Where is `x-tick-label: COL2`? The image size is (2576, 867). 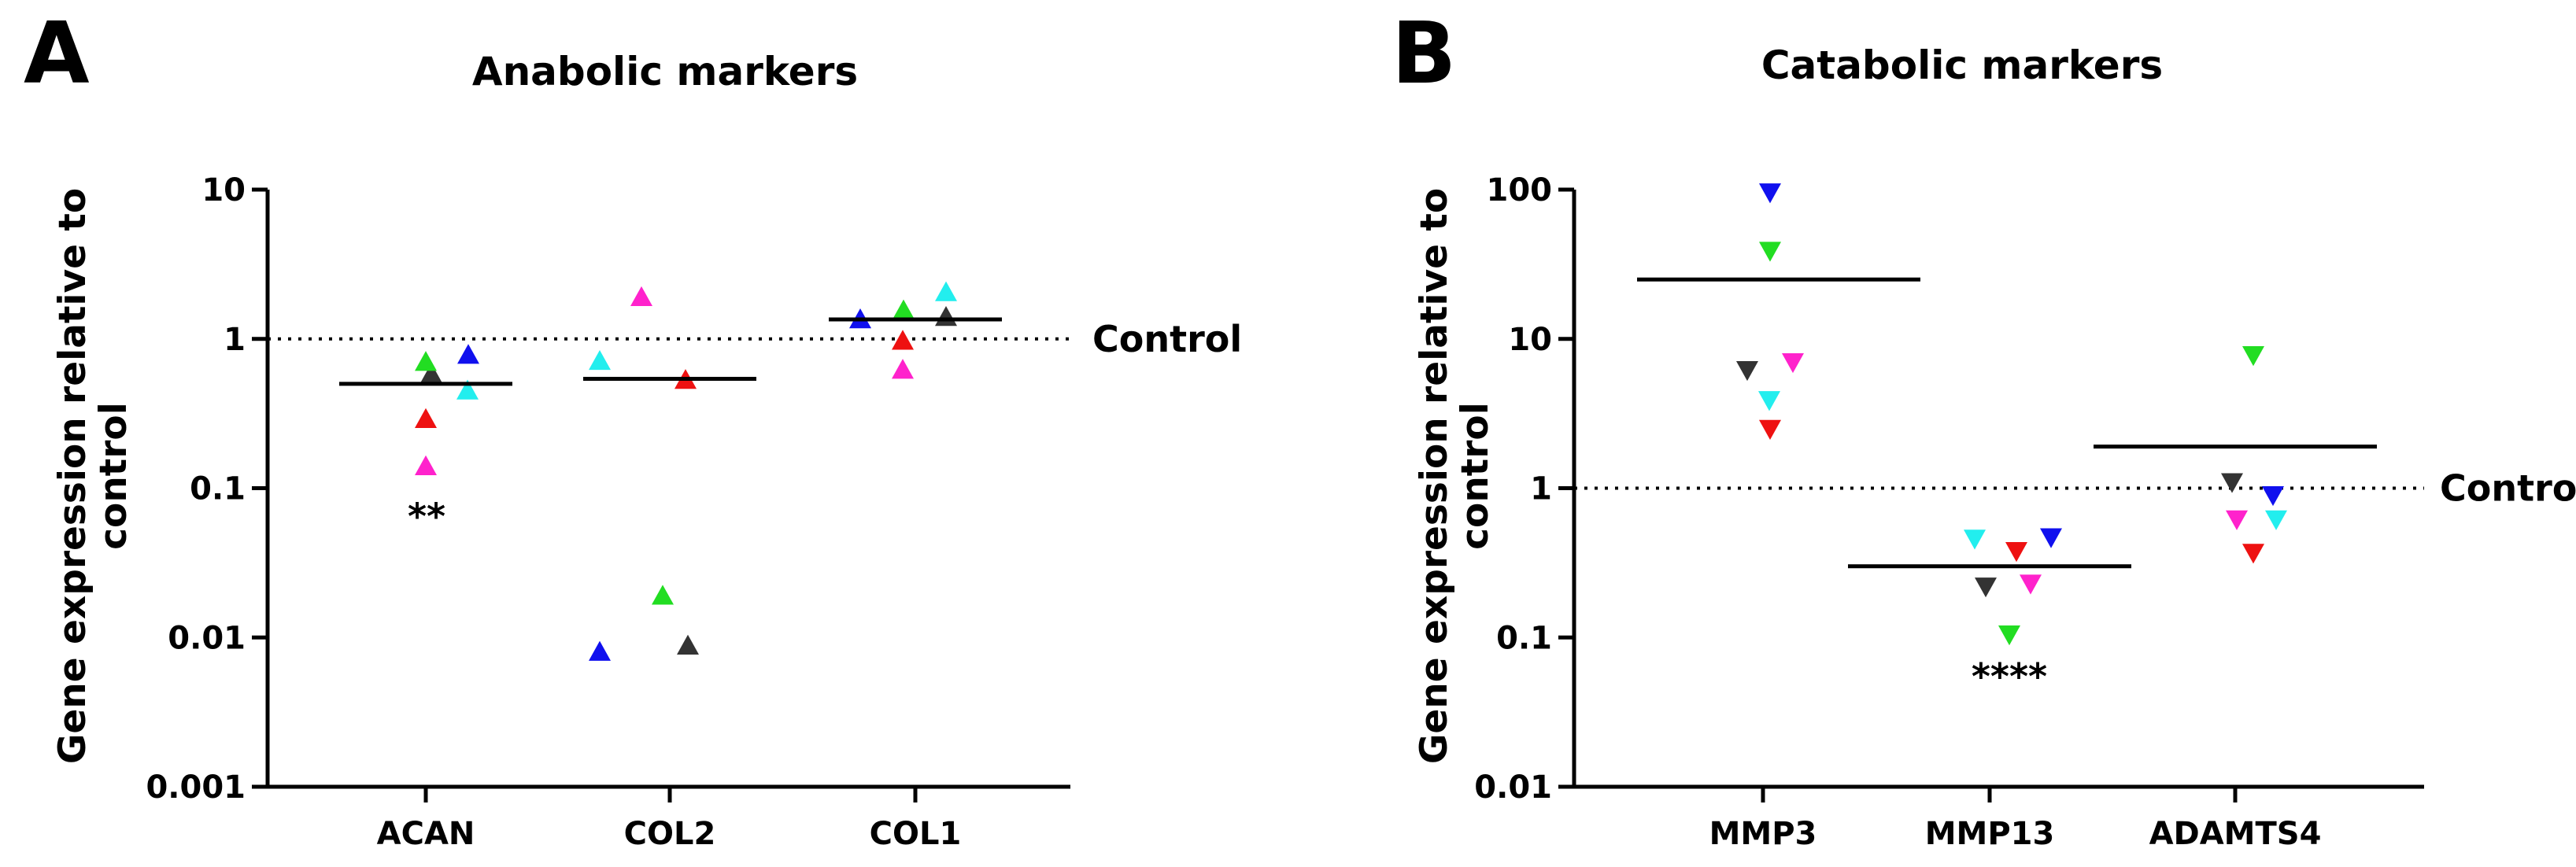
x-tick-label: COL2 is located at coordinates (670, 834).